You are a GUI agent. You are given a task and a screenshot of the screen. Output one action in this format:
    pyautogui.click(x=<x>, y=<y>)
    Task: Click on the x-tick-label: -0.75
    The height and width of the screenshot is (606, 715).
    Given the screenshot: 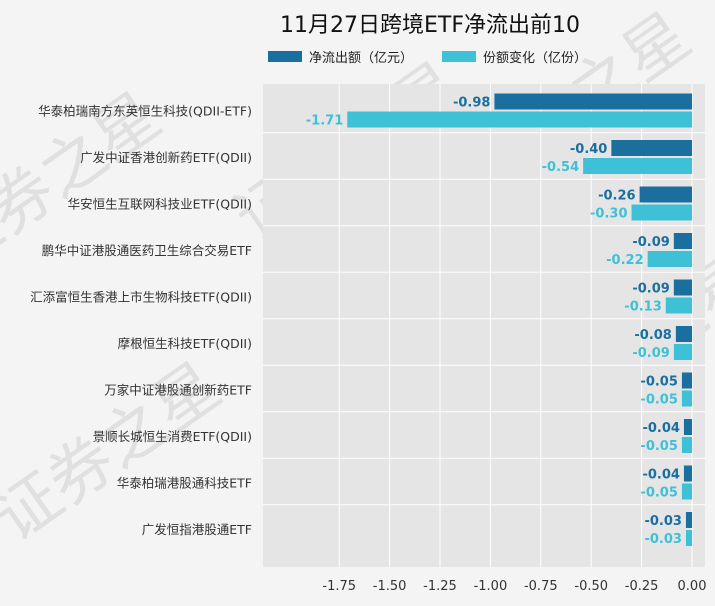 What is the action you would take?
    pyautogui.click(x=541, y=586)
    